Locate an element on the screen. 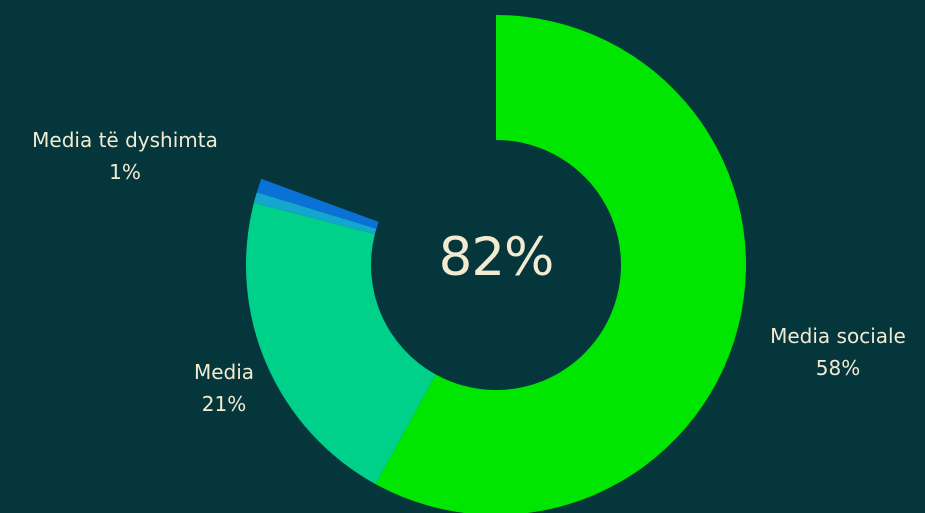 The image size is (925, 513). slice-value-media: 21% is located at coordinates (224, 404).